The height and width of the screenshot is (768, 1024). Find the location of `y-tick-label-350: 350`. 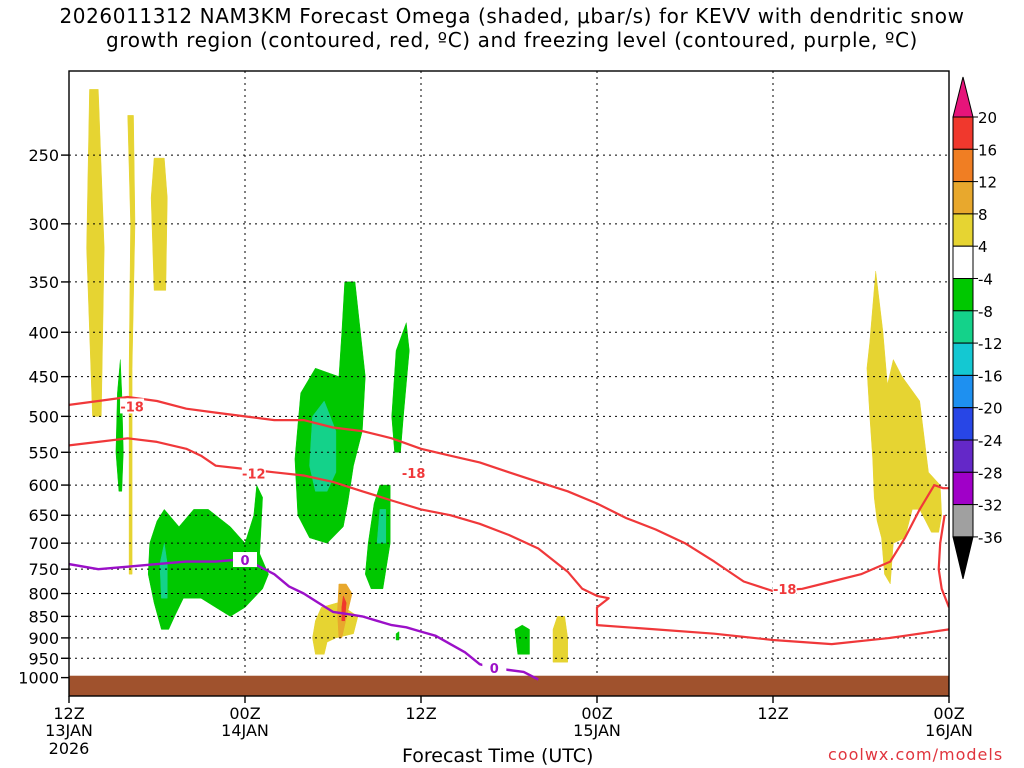

y-tick-label-350: 350 is located at coordinates (43, 282).